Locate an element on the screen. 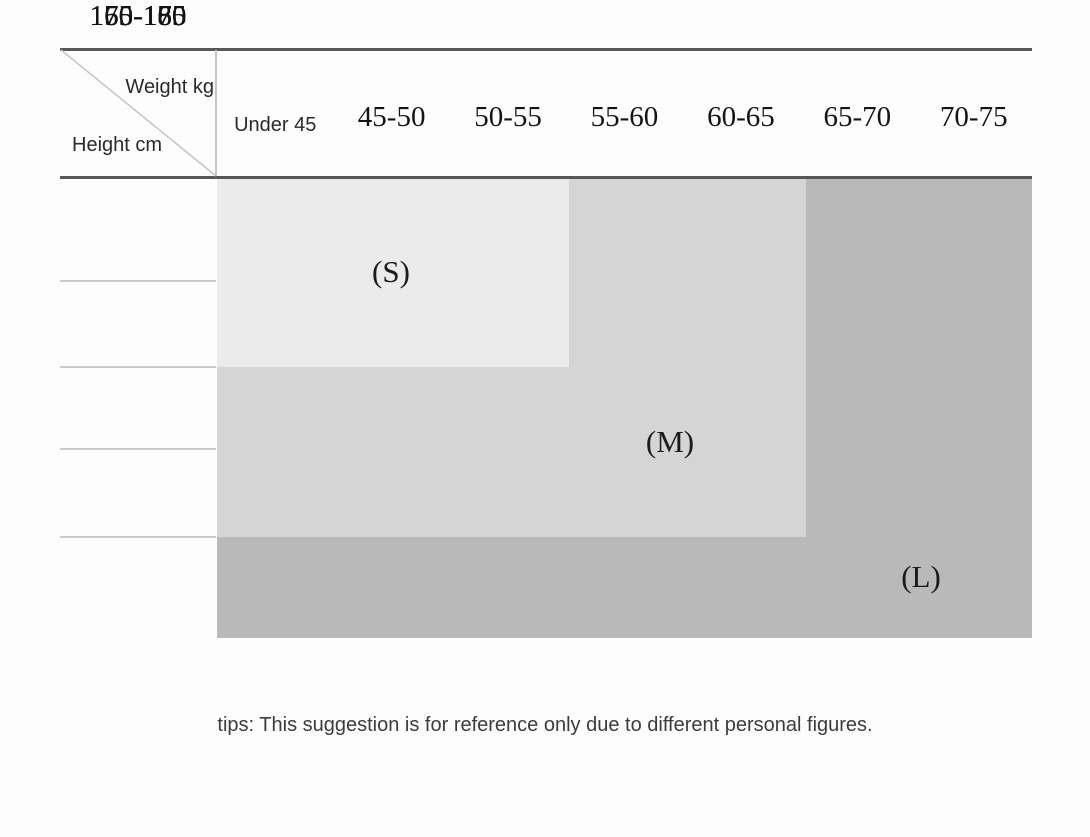 The image size is (1090, 837). size-region-m-label: (M) is located at coordinates (670, 441).